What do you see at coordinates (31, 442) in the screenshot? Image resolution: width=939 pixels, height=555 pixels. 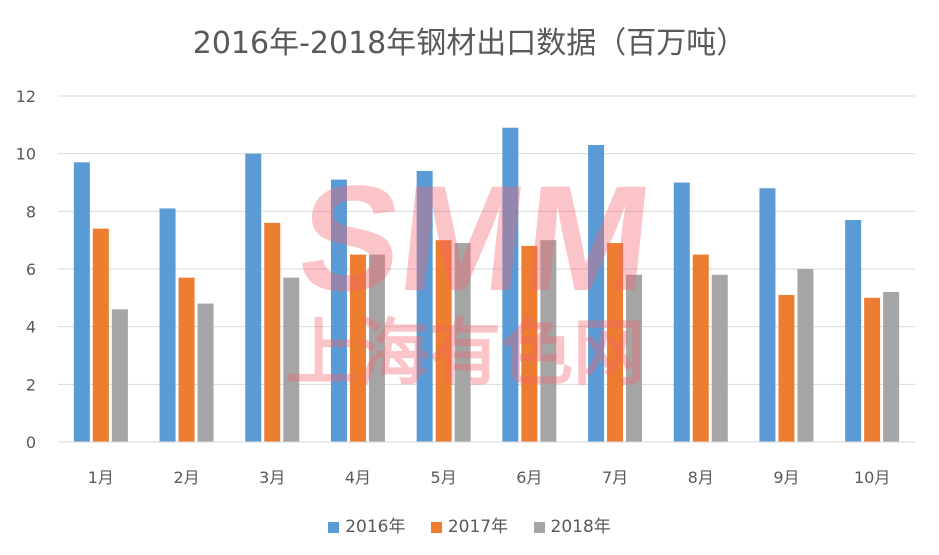 I see `y-tick-label: 0` at bounding box center [31, 442].